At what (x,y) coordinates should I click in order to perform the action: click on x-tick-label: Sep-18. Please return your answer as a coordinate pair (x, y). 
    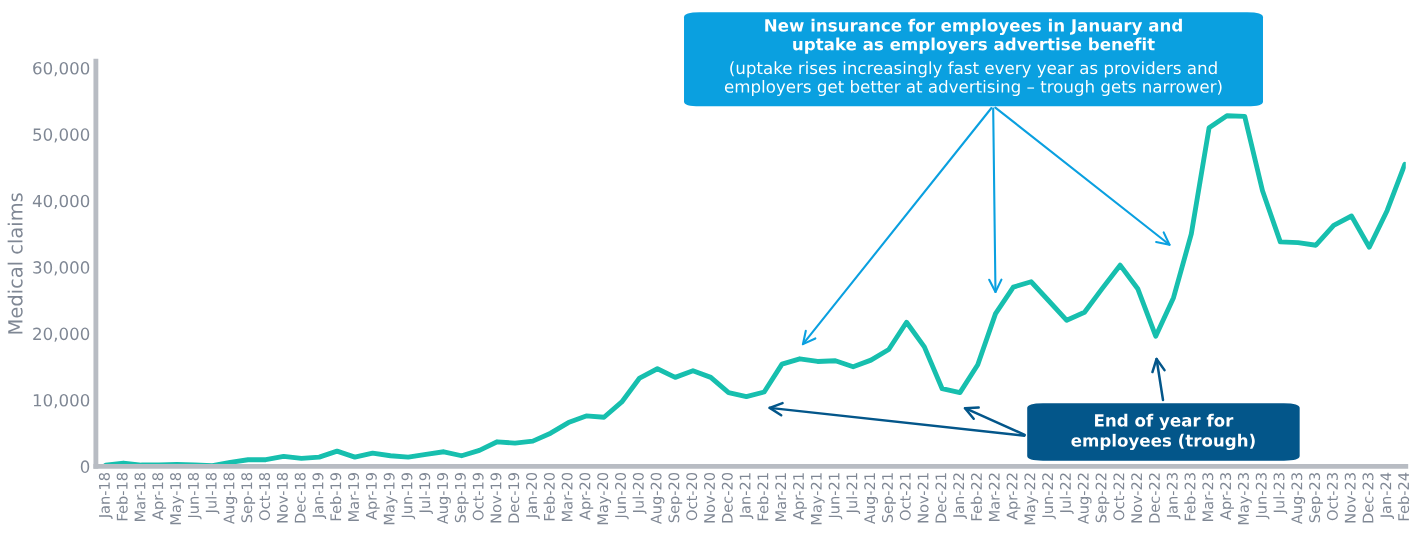
    Looking at the image, I should click on (248, 497).